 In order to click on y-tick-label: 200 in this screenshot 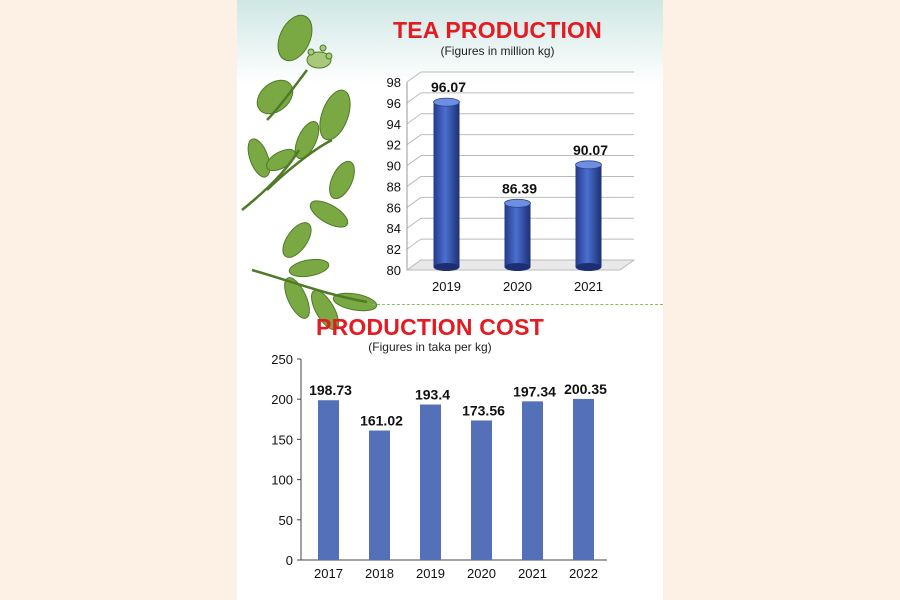, I will do `click(282, 399)`.